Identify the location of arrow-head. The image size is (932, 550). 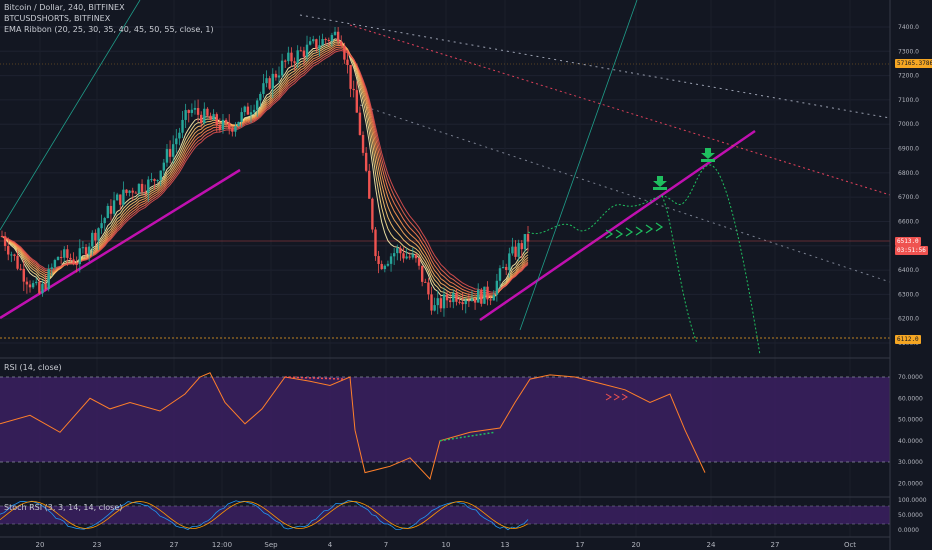
(708, 153).